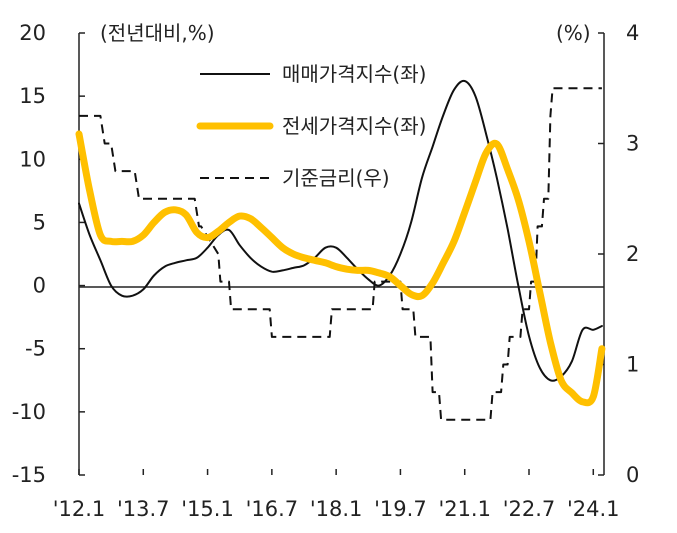  What do you see at coordinates (157, 33) in the screenshot?
I see `left-axis-unit-label: (전년대비,%)` at bounding box center [157, 33].